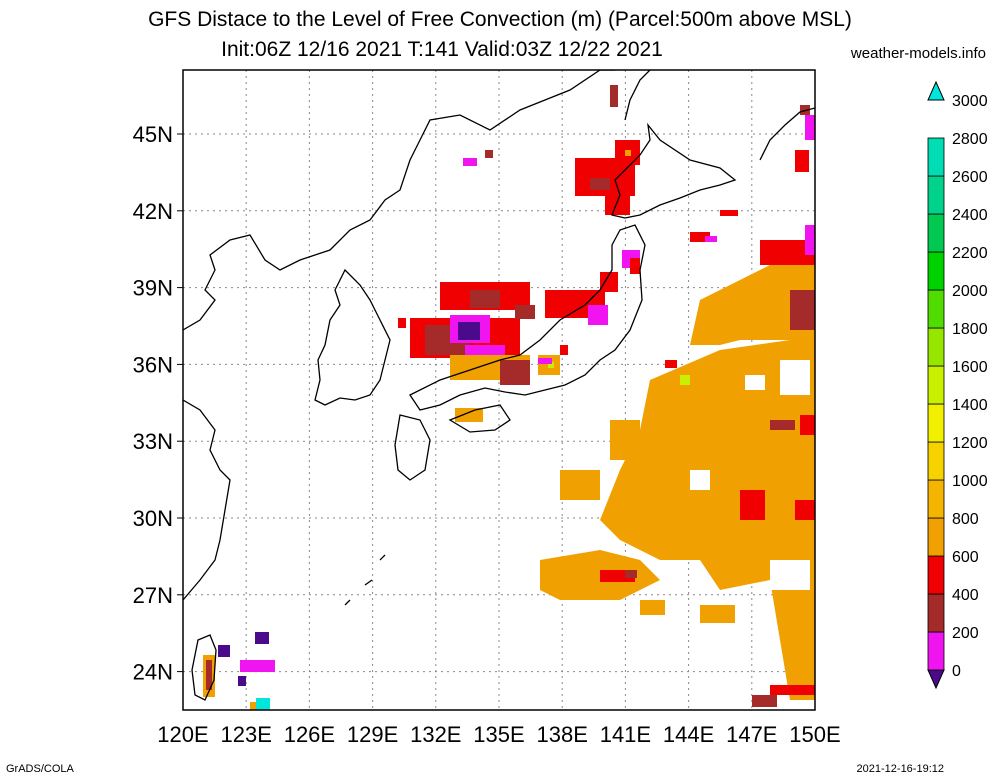 The width and height of the screenshot is (1000, 779). Describe the element at coordinates (153, 441) in the screenshot. I see `y-tick-label: 33N` at that location.